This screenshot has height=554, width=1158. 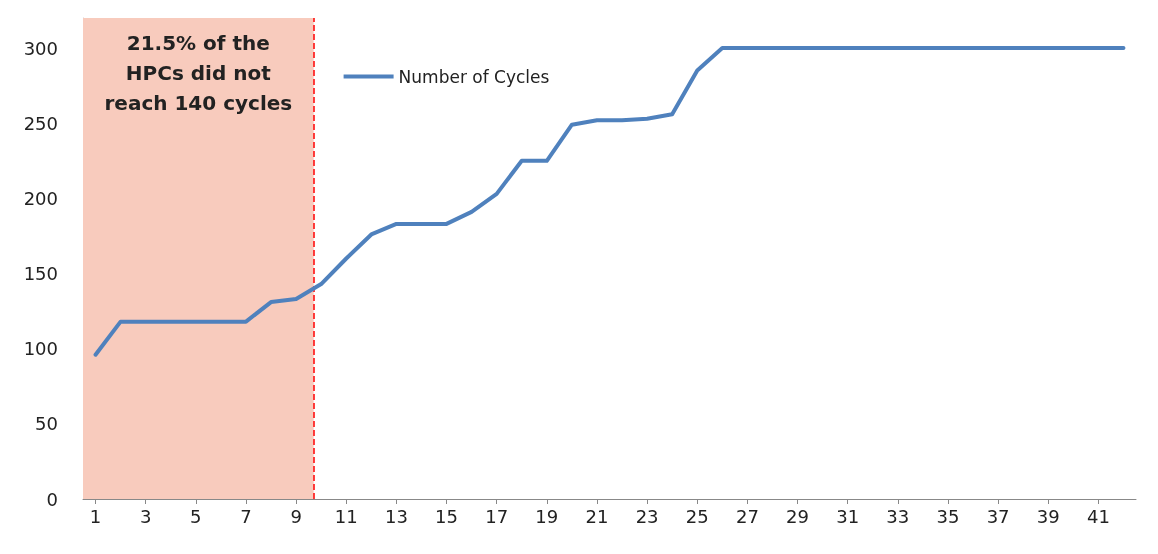 I want to click on legend-label: Number of Cycles, so click(x=474, y=76).